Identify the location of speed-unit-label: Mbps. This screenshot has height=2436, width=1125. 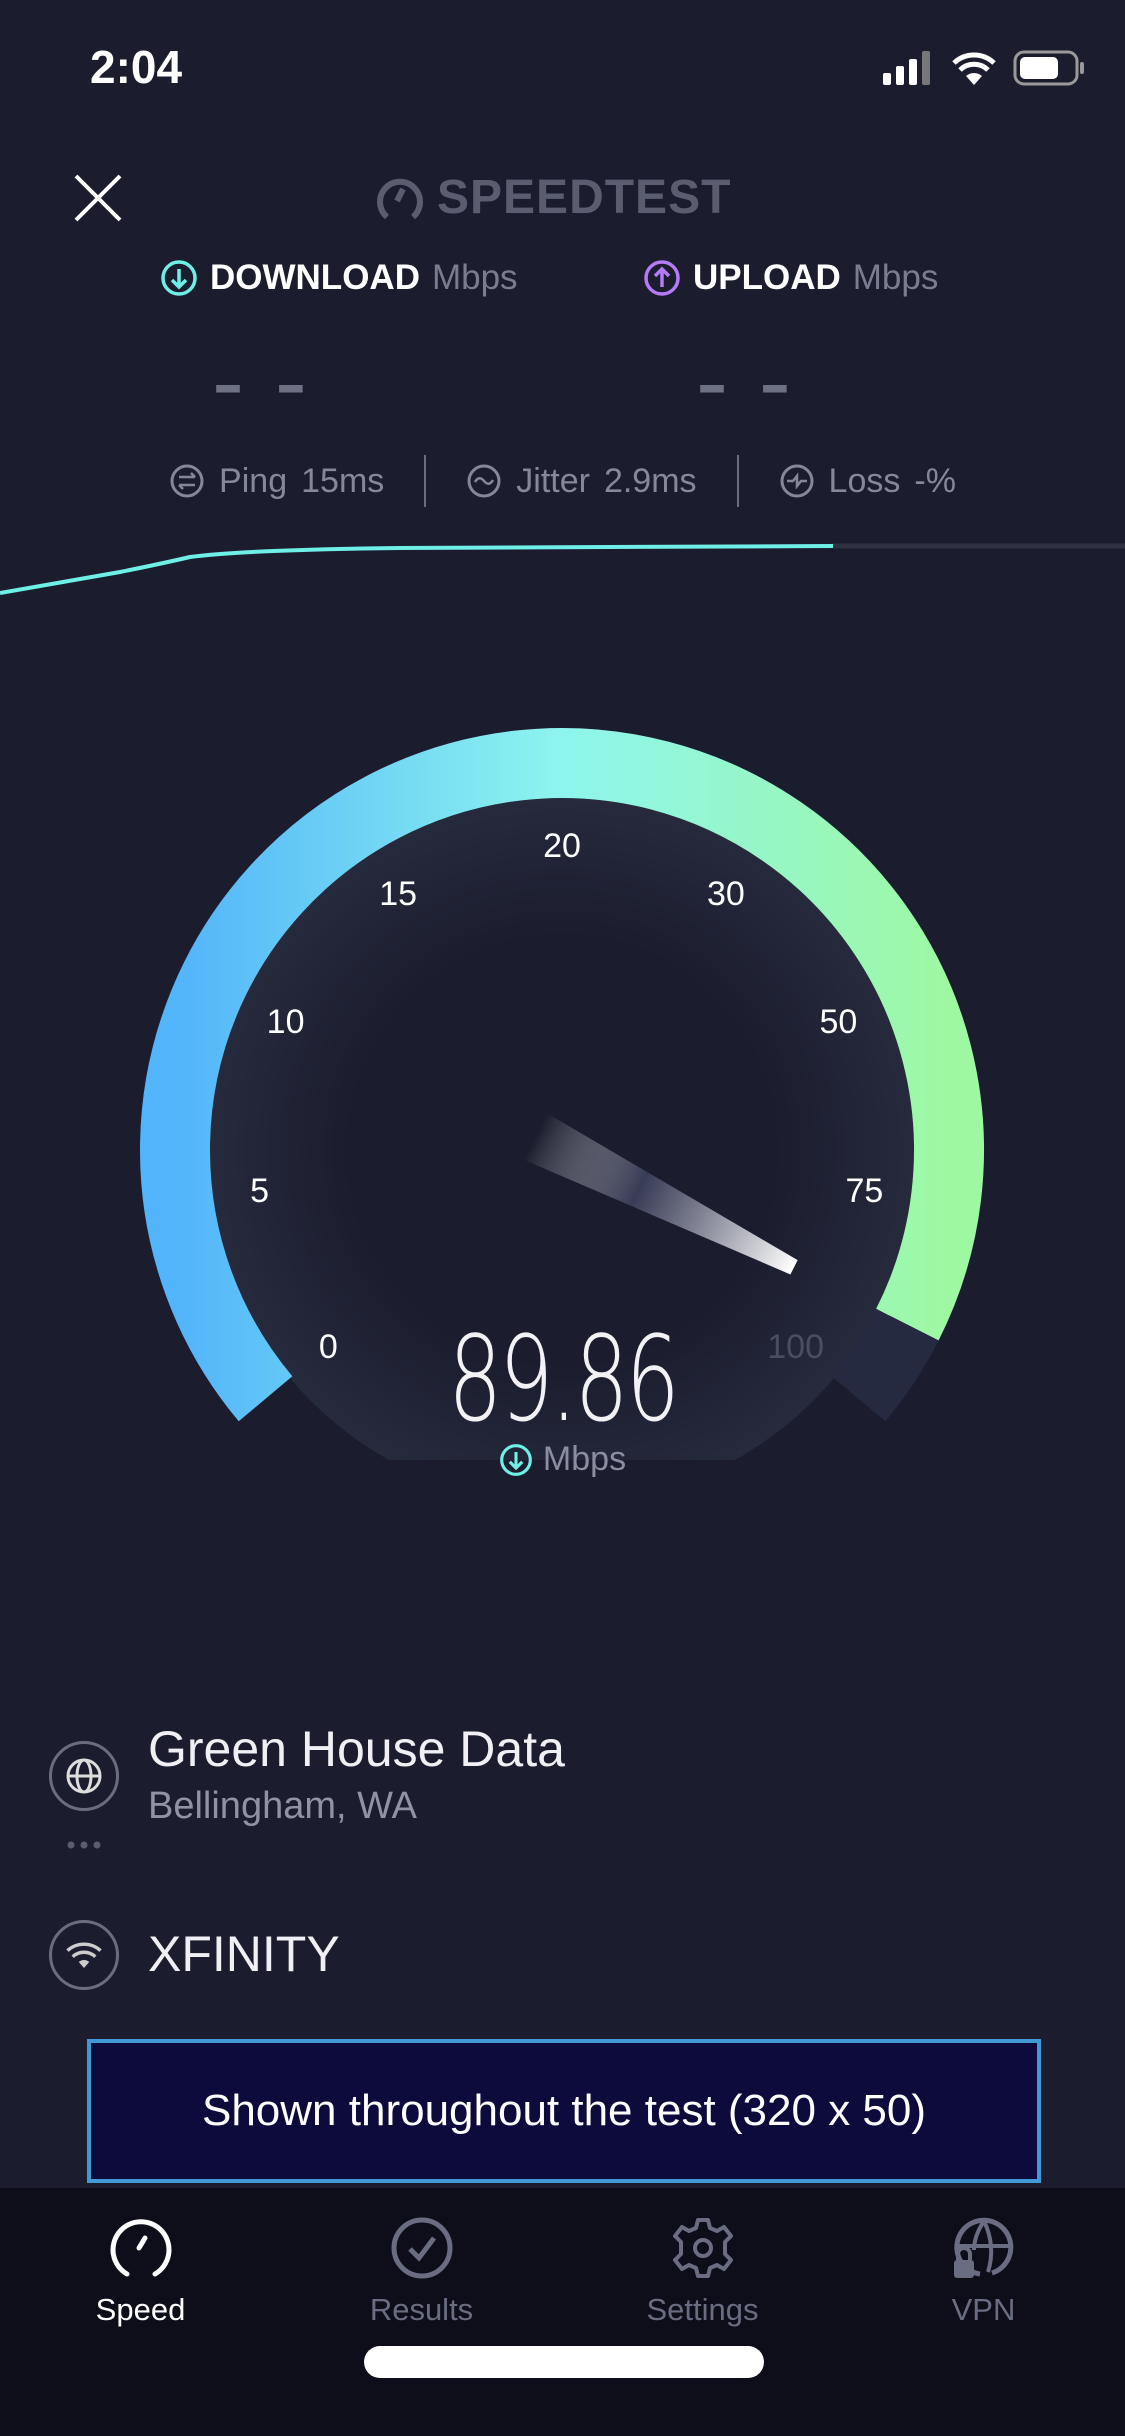
(584, 1459).